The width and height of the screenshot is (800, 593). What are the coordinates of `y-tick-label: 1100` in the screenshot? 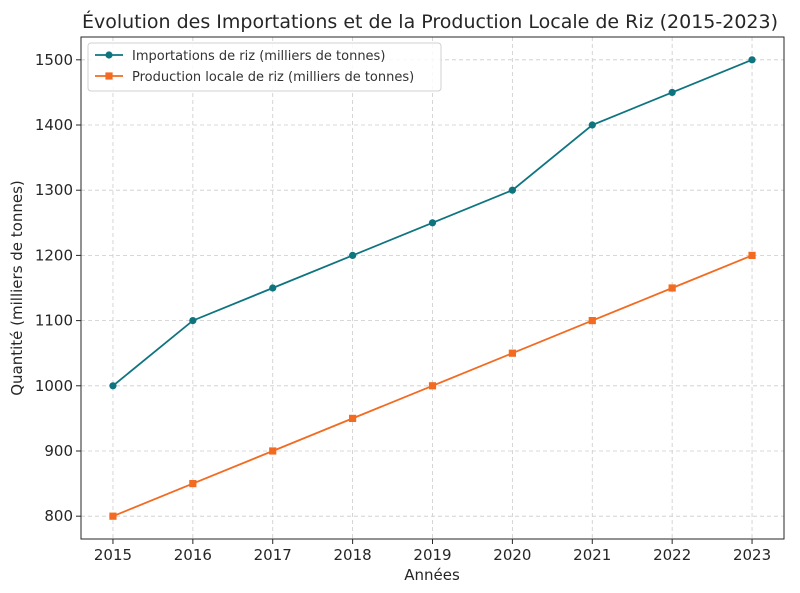 It's located at (54, 321).